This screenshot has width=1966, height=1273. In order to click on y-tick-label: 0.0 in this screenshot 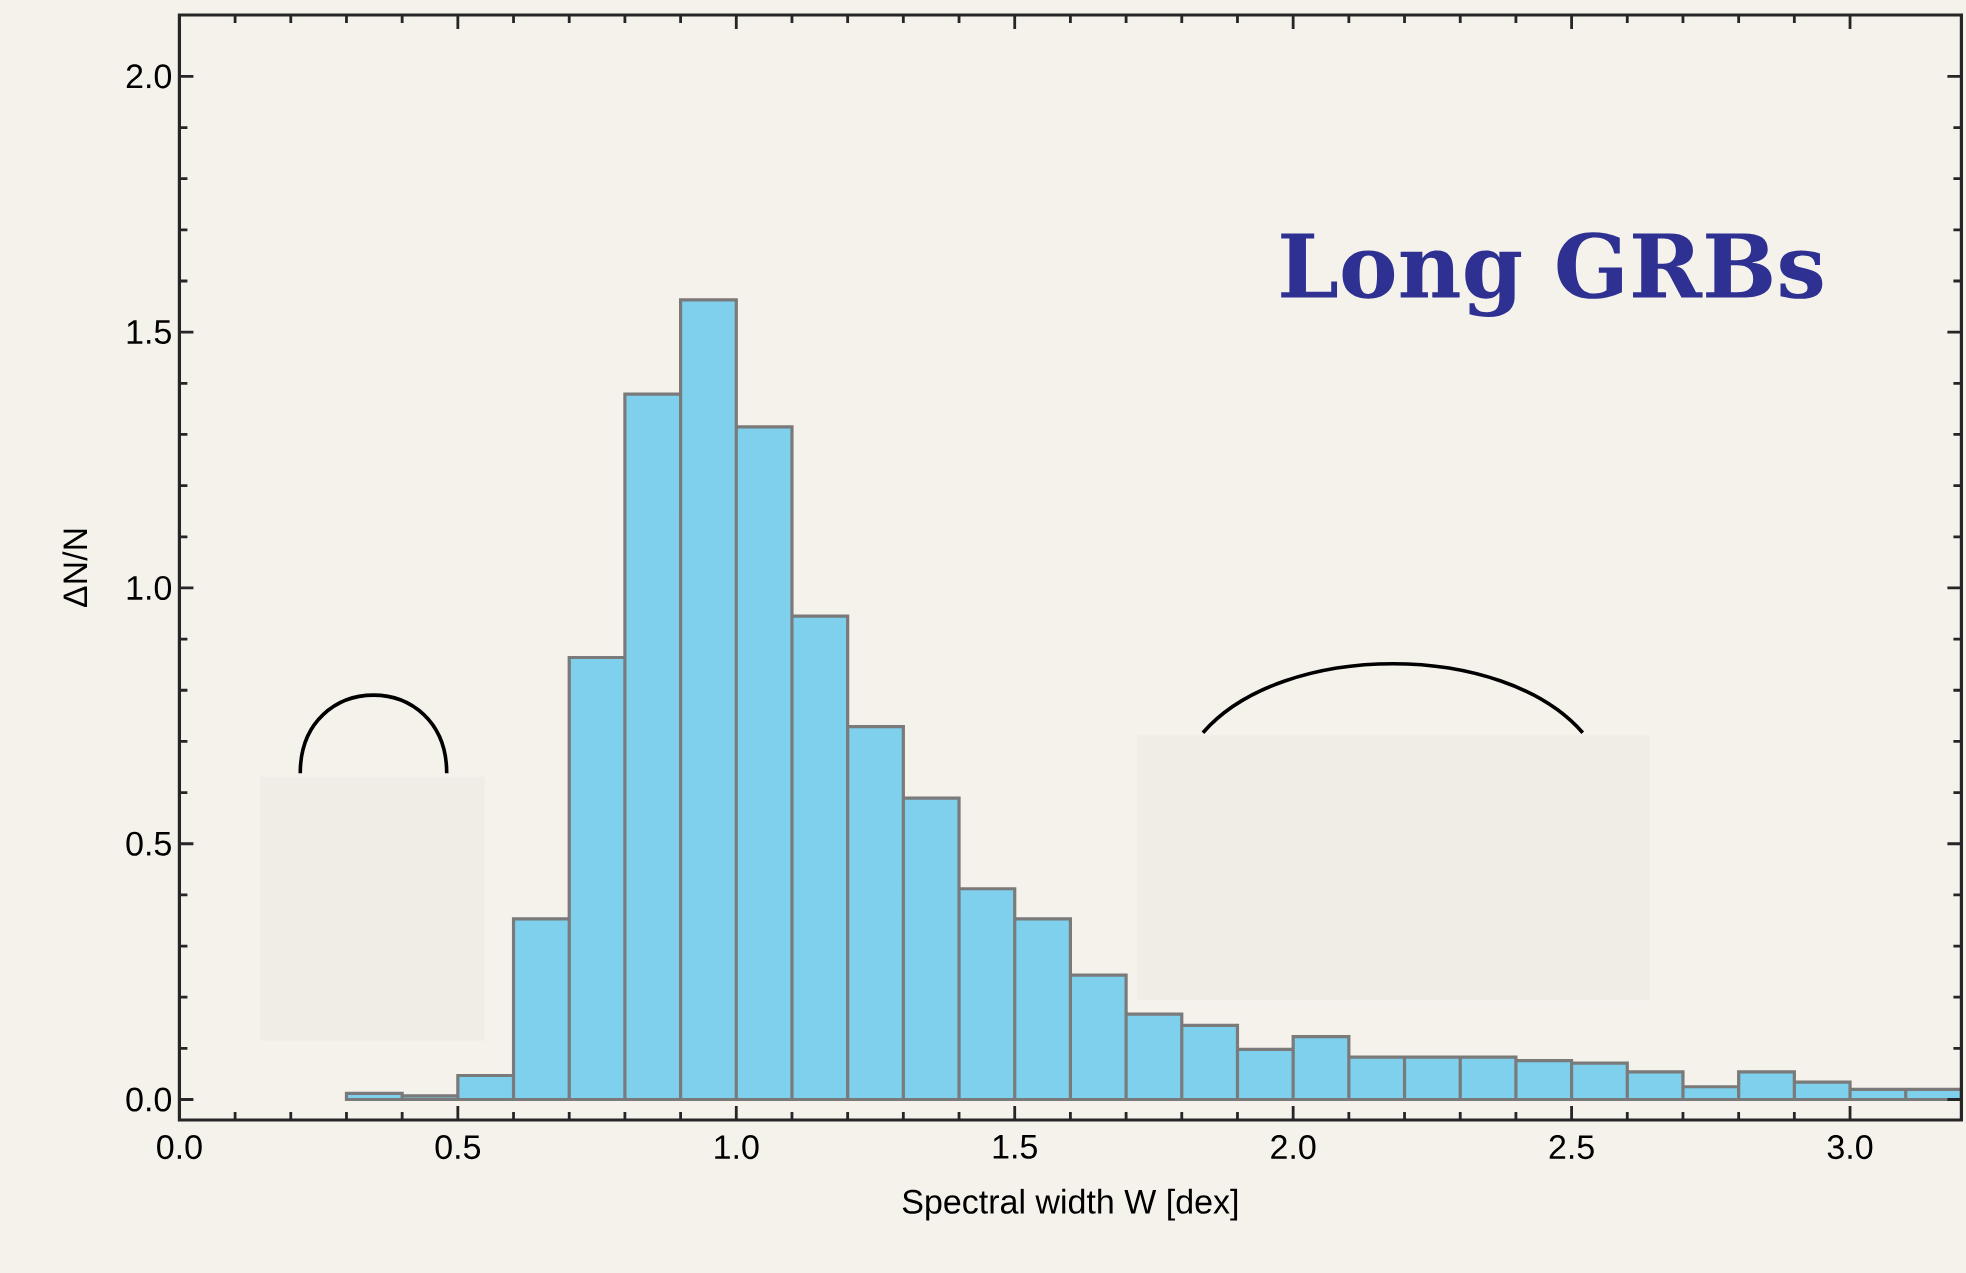, I will do `click(149, 1099)`.